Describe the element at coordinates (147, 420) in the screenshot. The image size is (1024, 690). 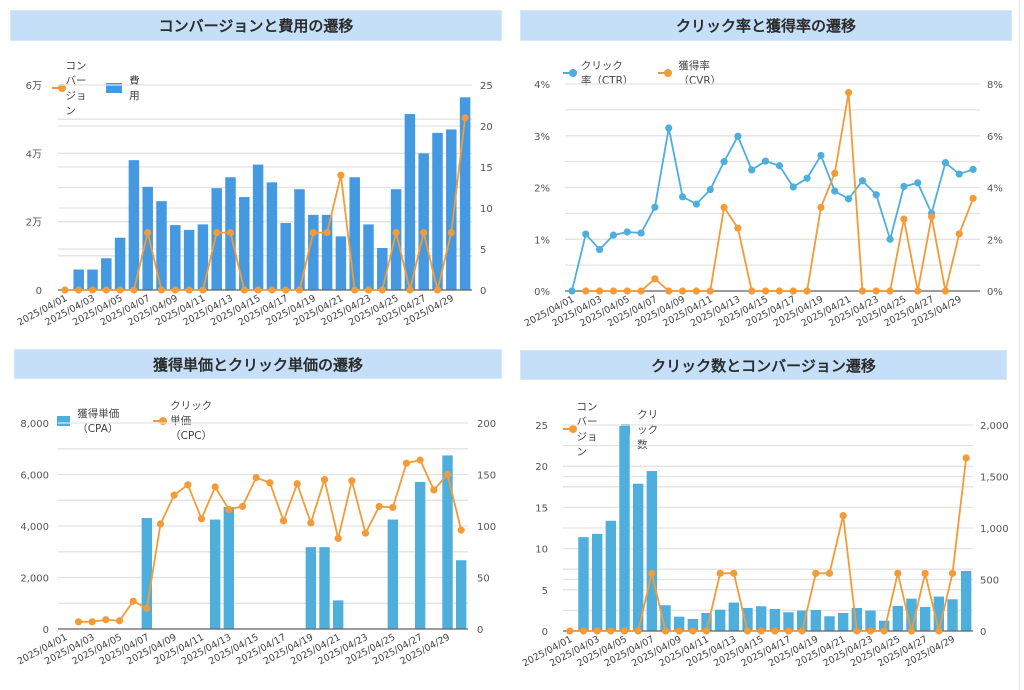
I see `chart-legend: 獲得単価（CPA） クリック単価（CPC）` at that location.